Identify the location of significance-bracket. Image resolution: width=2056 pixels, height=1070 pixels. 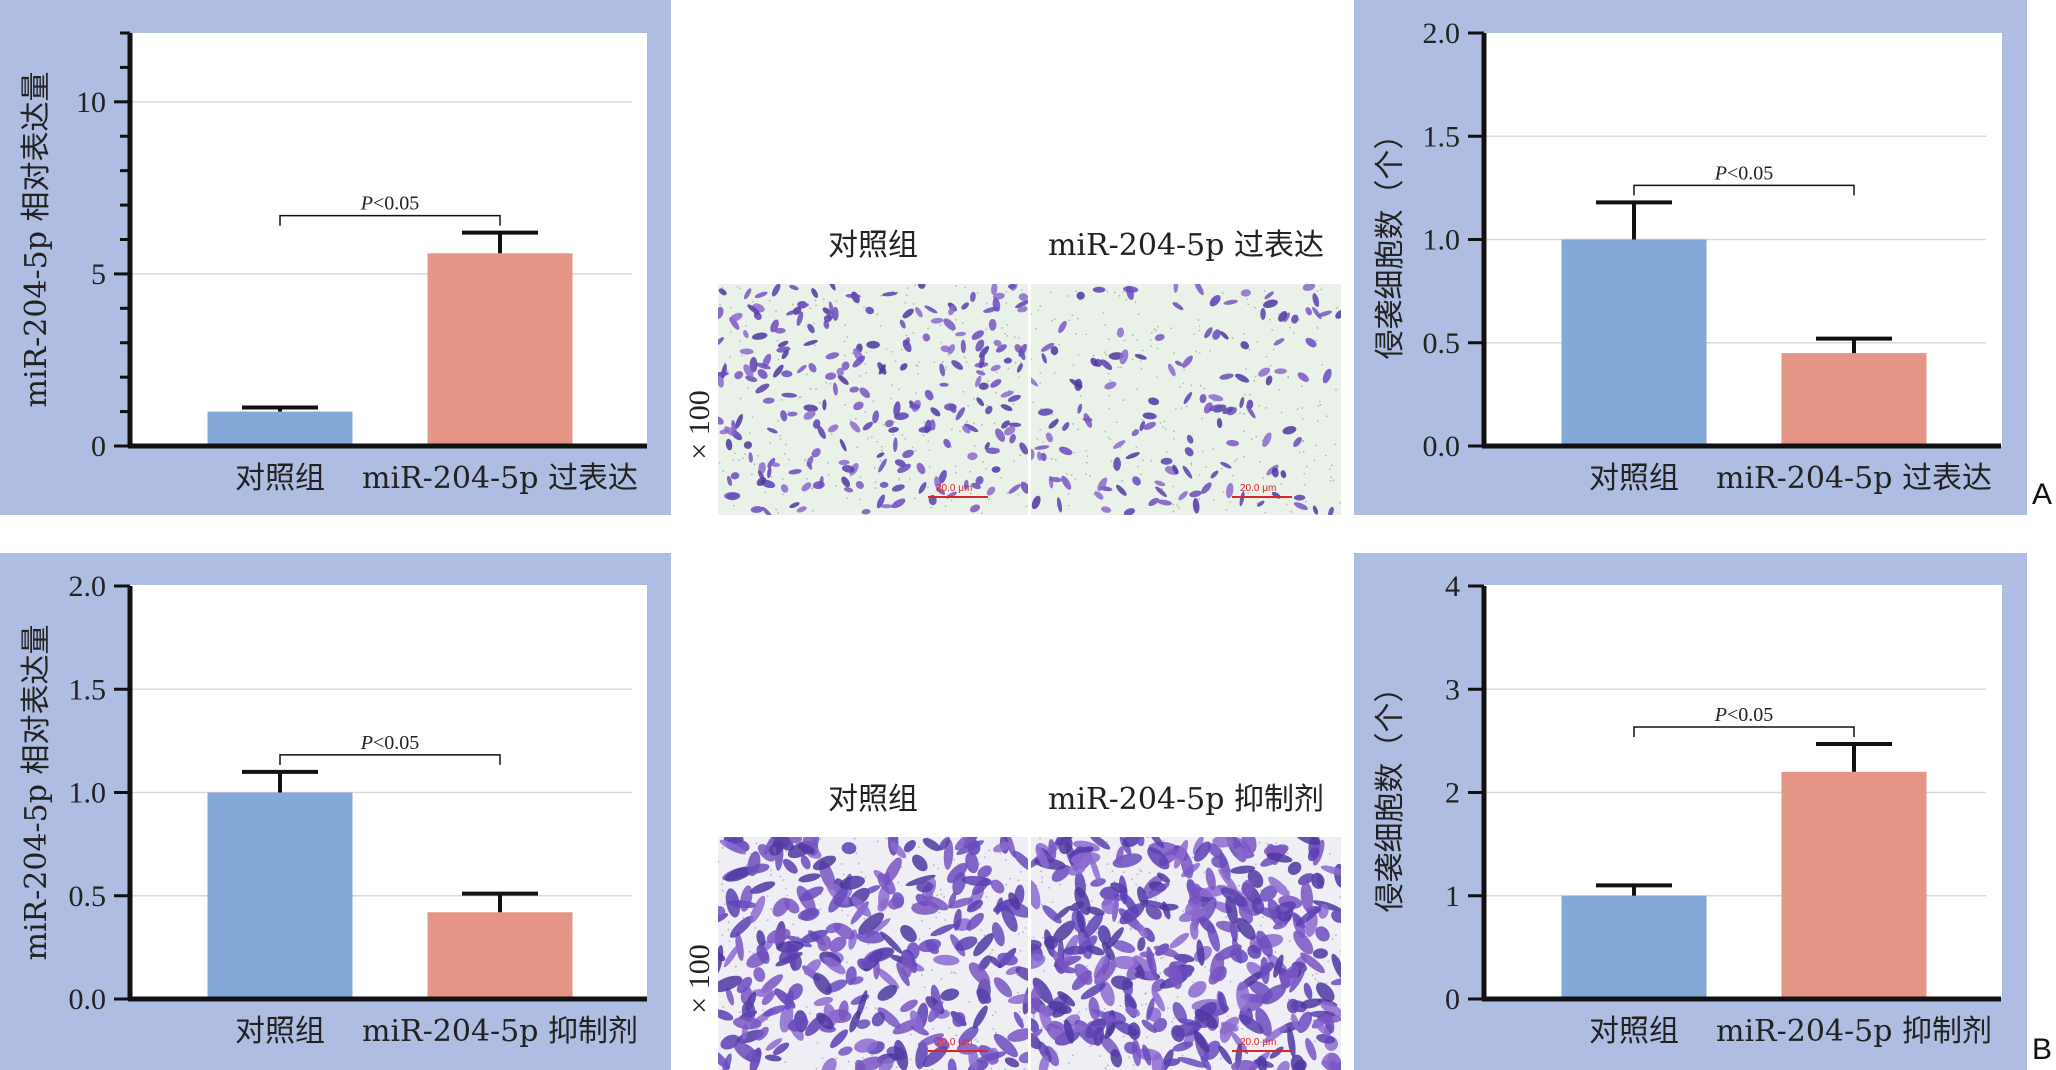
(390, 759).